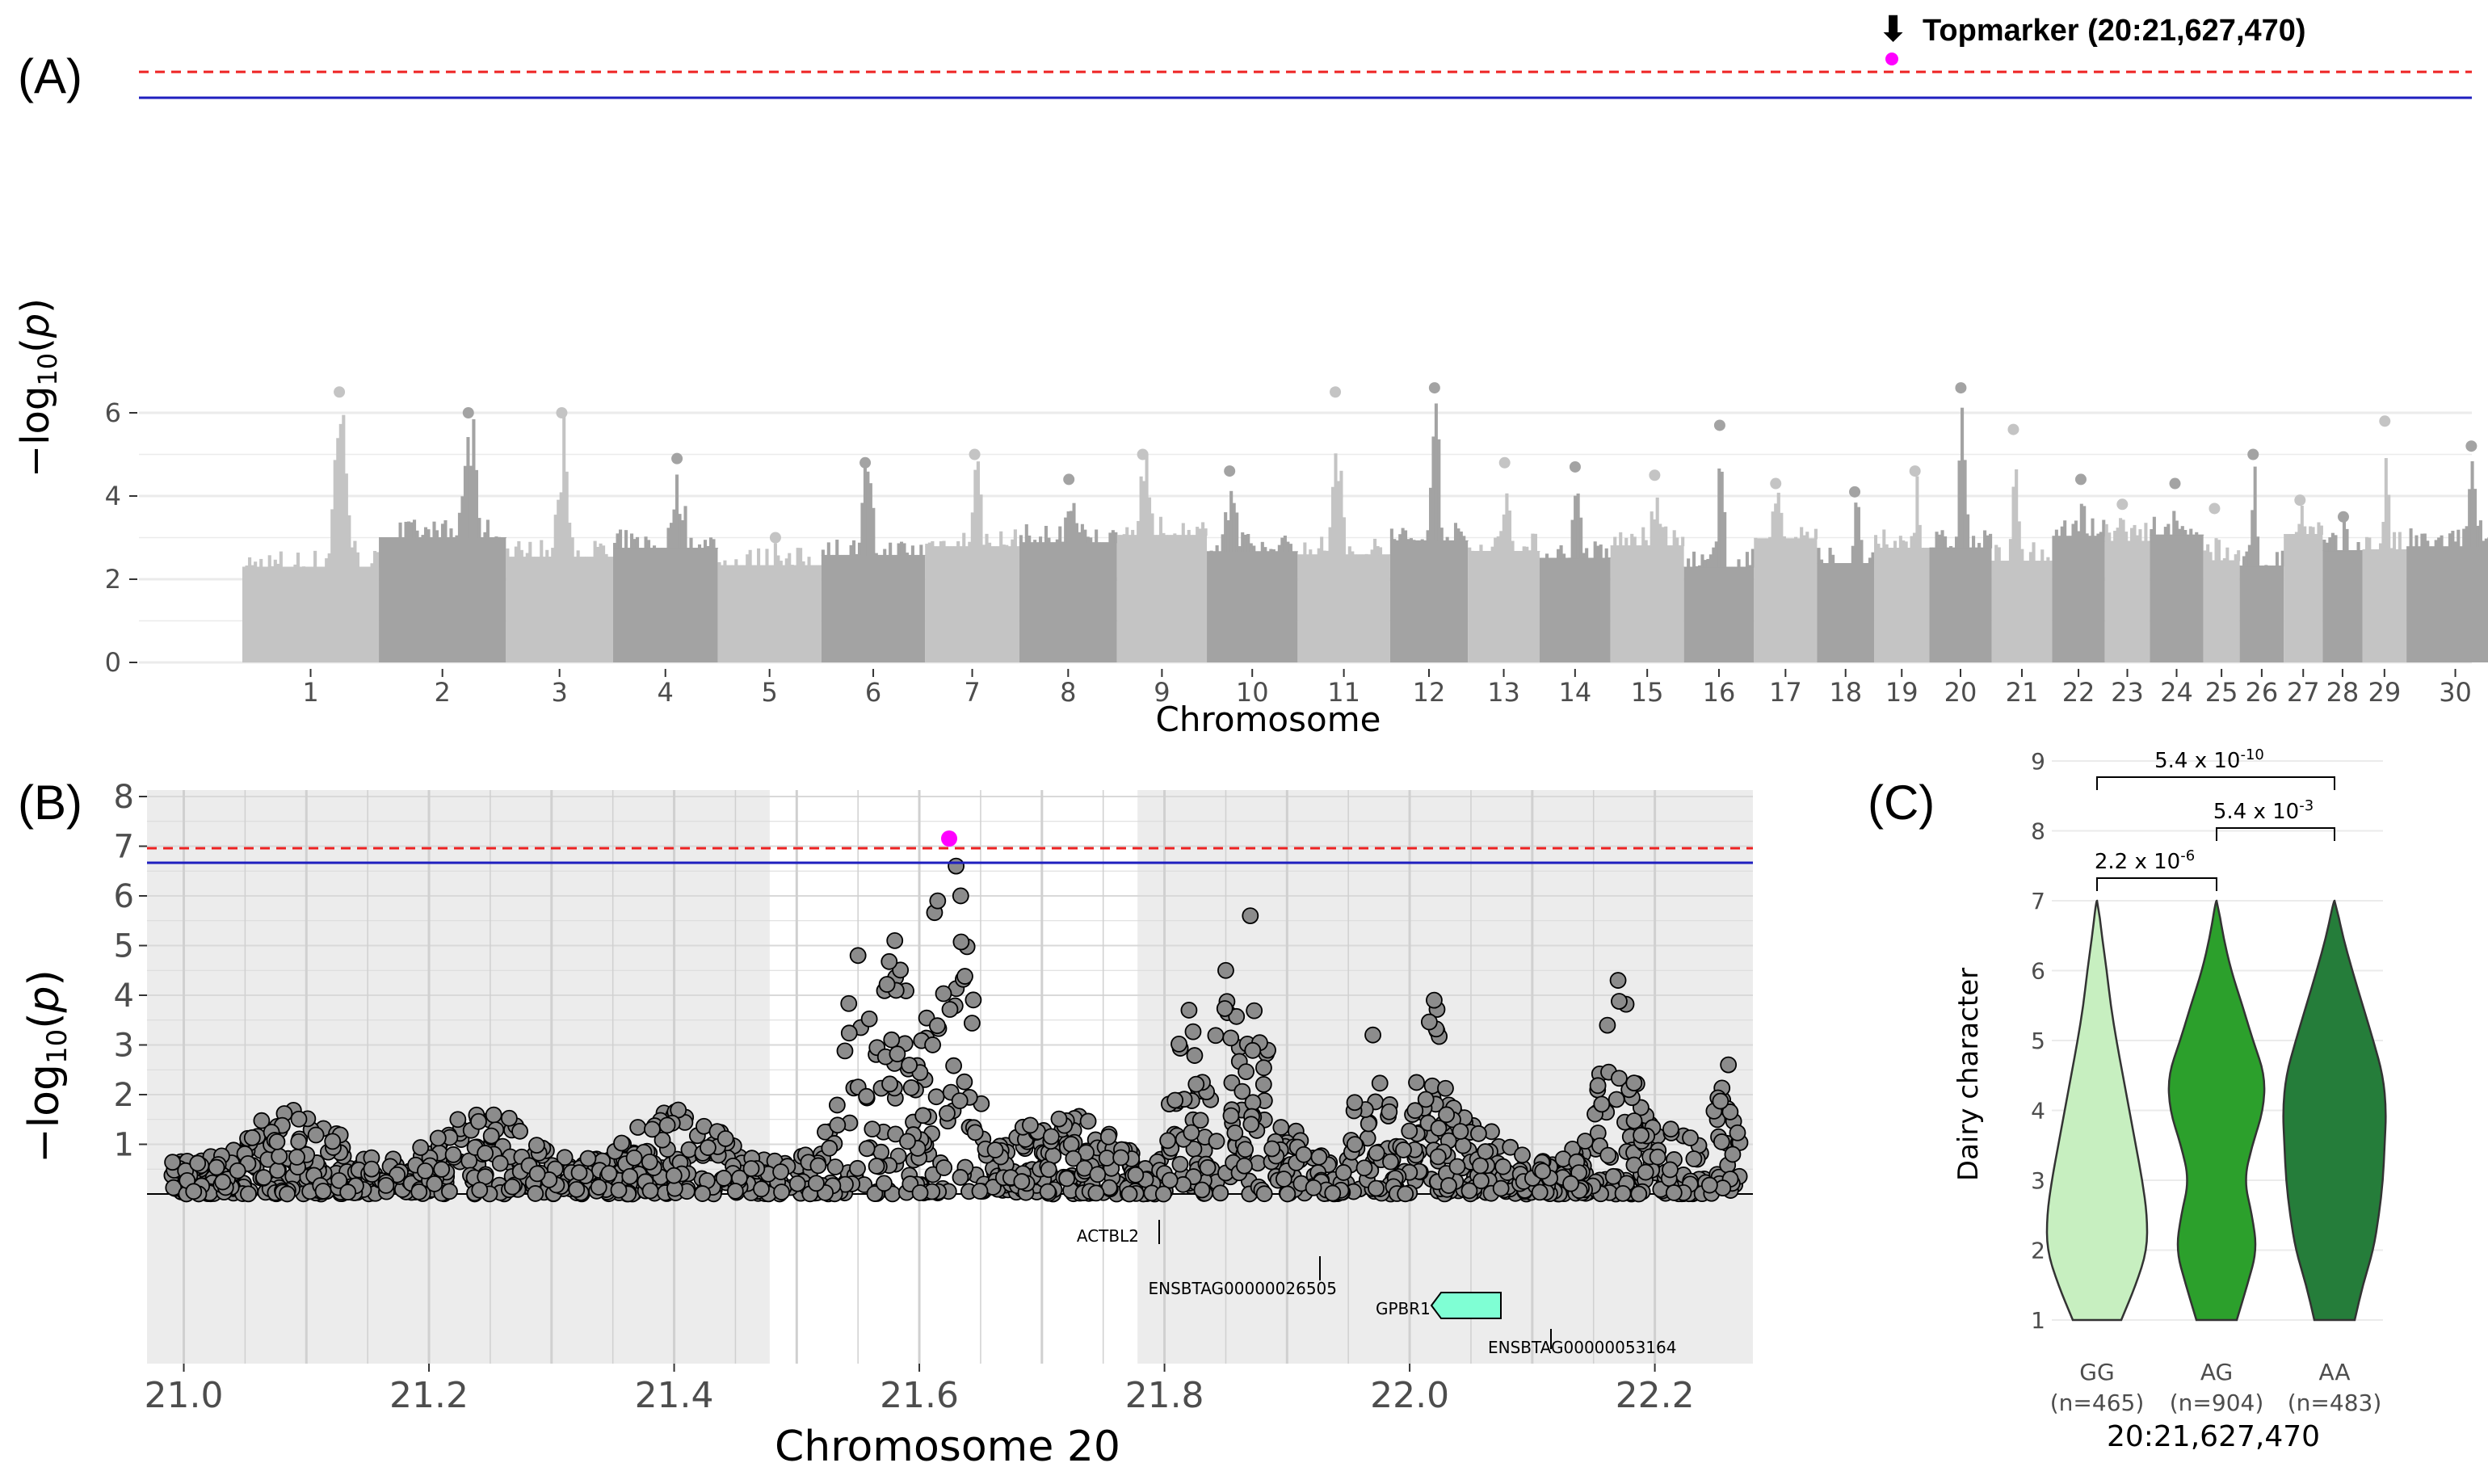 This screenshot has height=1484, width=2488. I want to click on panel-b-ytick-label: 6, so click(124, 896).